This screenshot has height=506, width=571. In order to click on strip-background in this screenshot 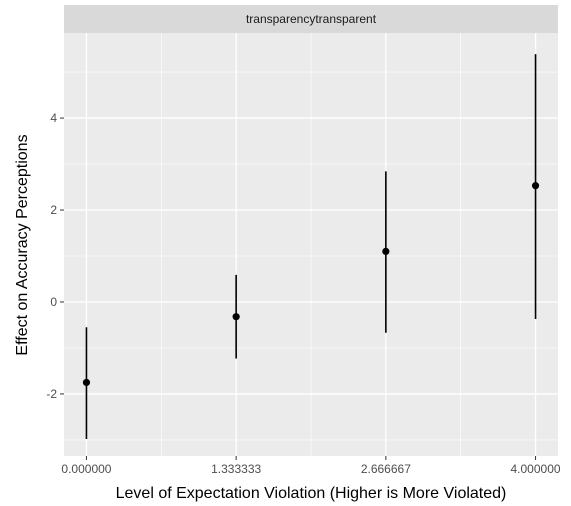, I will do `click(311, 19)`.